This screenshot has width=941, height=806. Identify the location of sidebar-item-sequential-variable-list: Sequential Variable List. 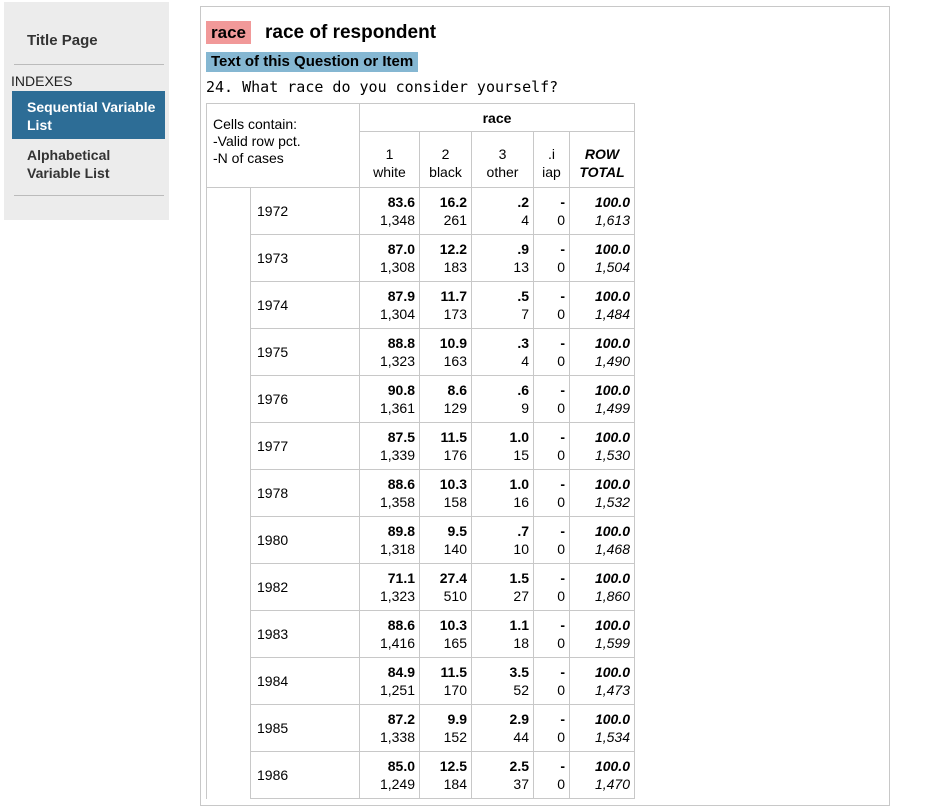
(88, 115).